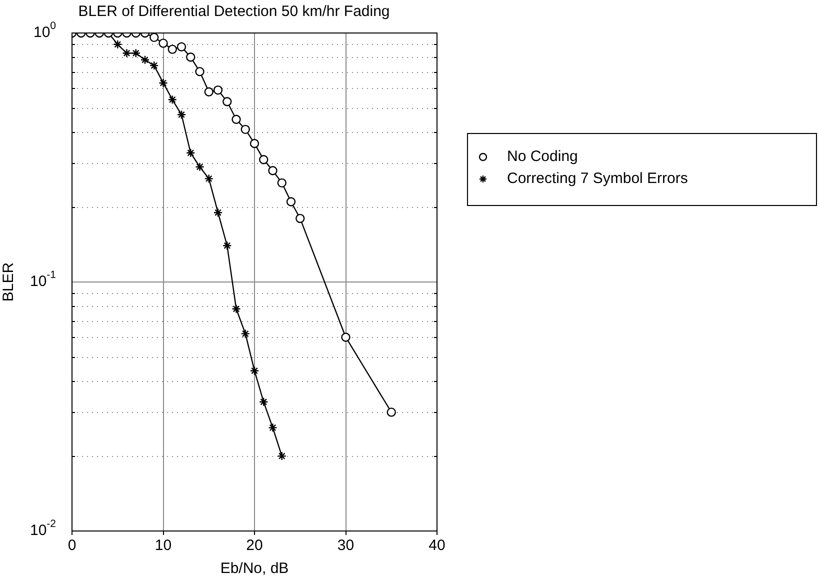 This screenshot has width=819, height=578. What do you see at coordinates (254, 569) in the screenshot?
I see `x-axis-title: Eb/No, dB` at bounding box center [254, 569].